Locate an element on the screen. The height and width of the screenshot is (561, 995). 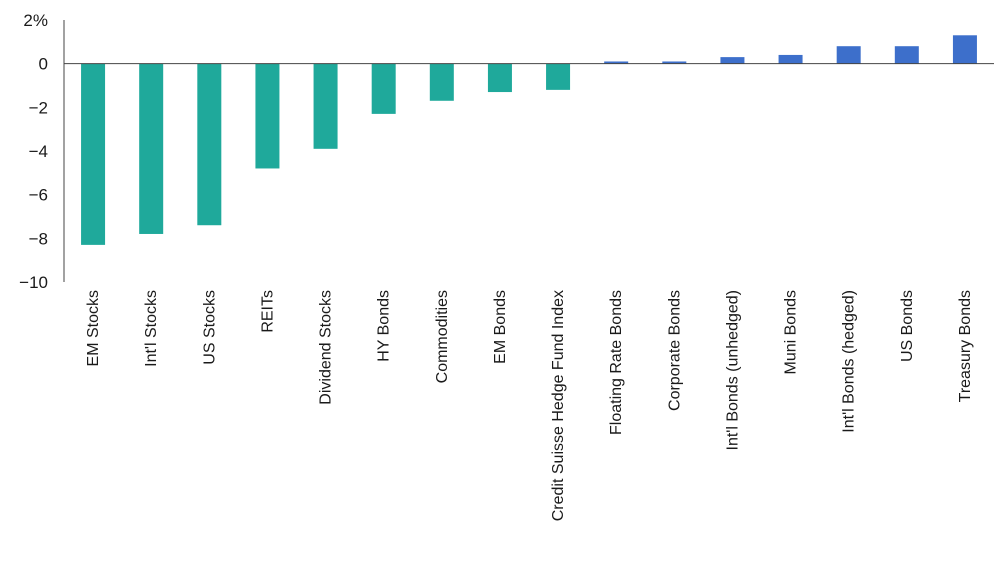
x-tick-label: US Bonds is located at coordinates (907, 326).